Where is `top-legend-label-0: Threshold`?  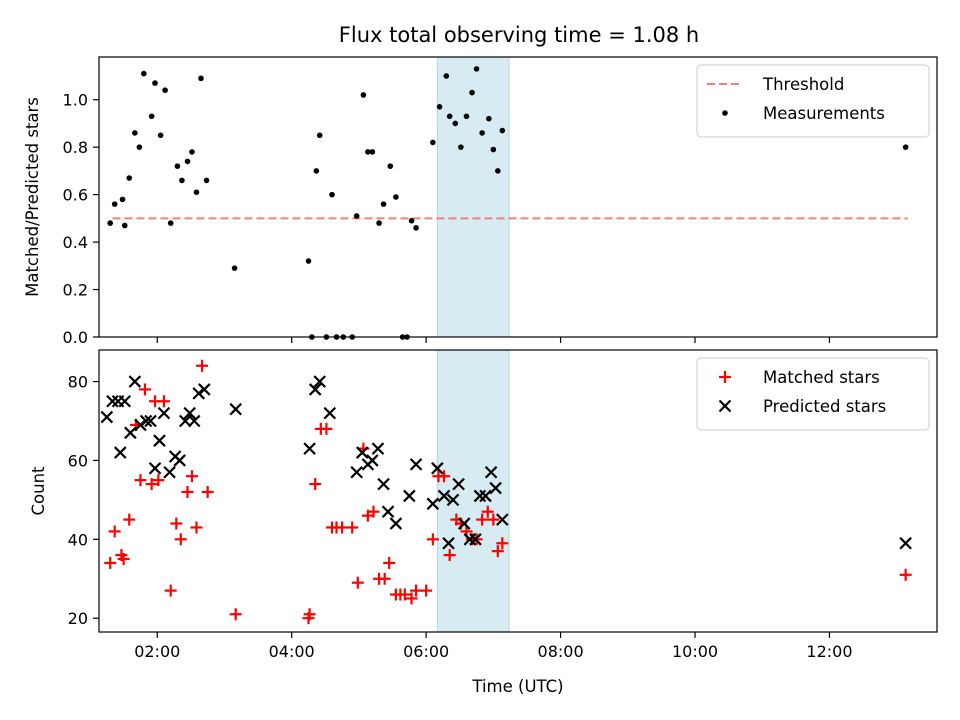
top-legend-label-0: Threshold is located at coordinates (803, 84).